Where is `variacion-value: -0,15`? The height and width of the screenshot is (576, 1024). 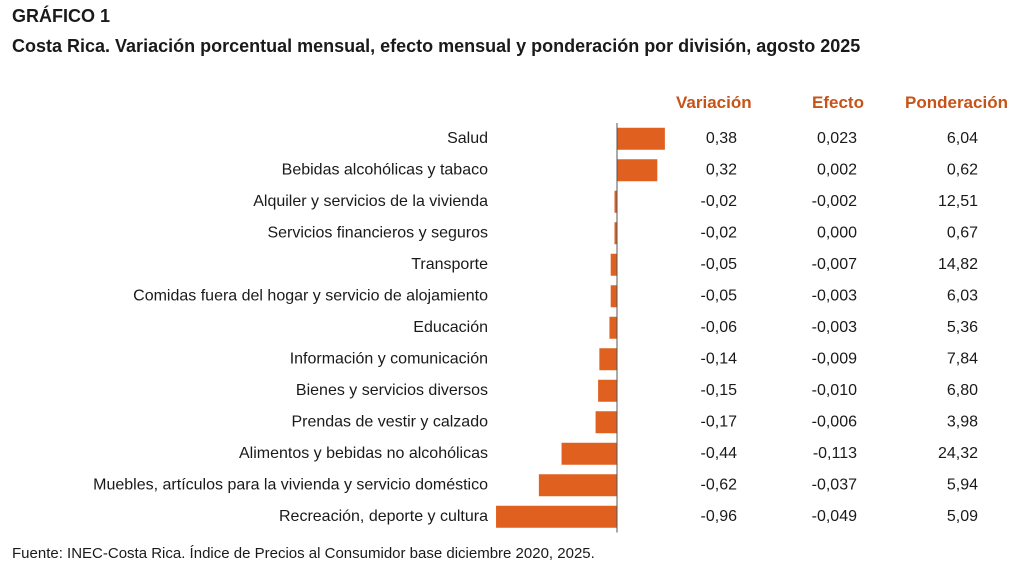
variacion-value: -0,15 is located at coordinates (719, 390).